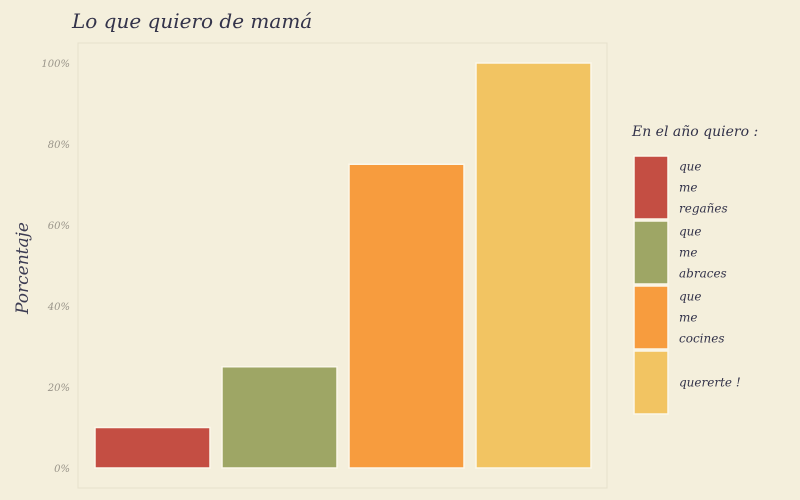  What do you see at coordinates (702, 339) in the screenshot?
I see `legend-label: cocines` at bounding box center [702, 339].